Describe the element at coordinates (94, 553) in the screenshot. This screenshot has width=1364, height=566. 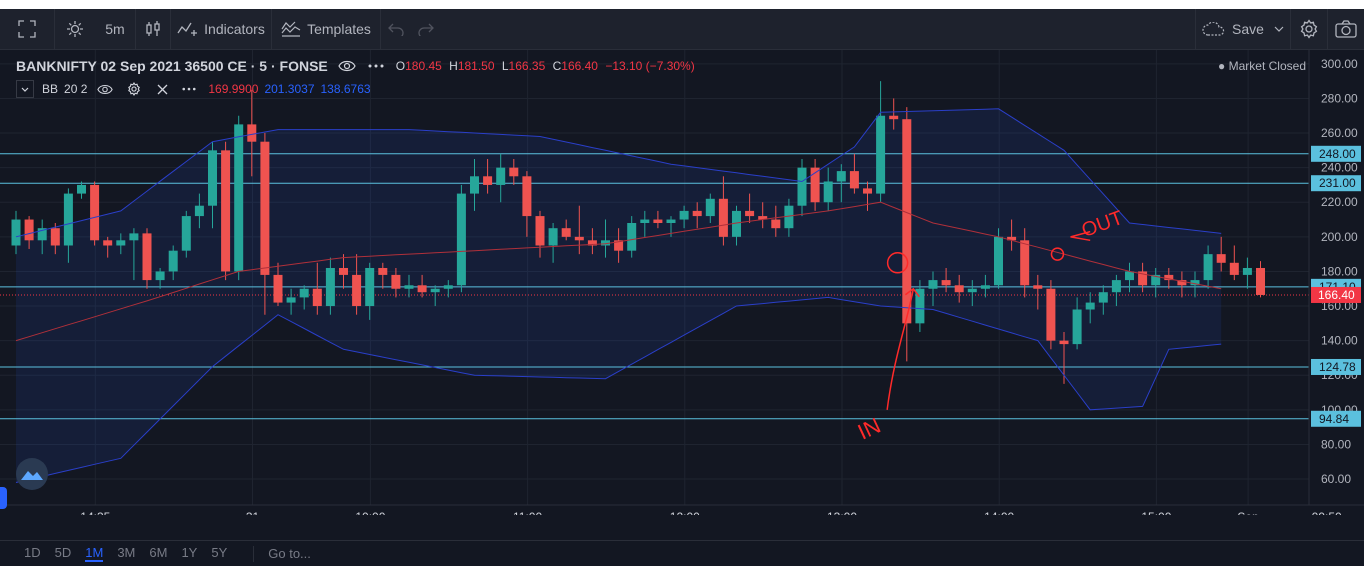
I see `range-1m: 1M` at that location.